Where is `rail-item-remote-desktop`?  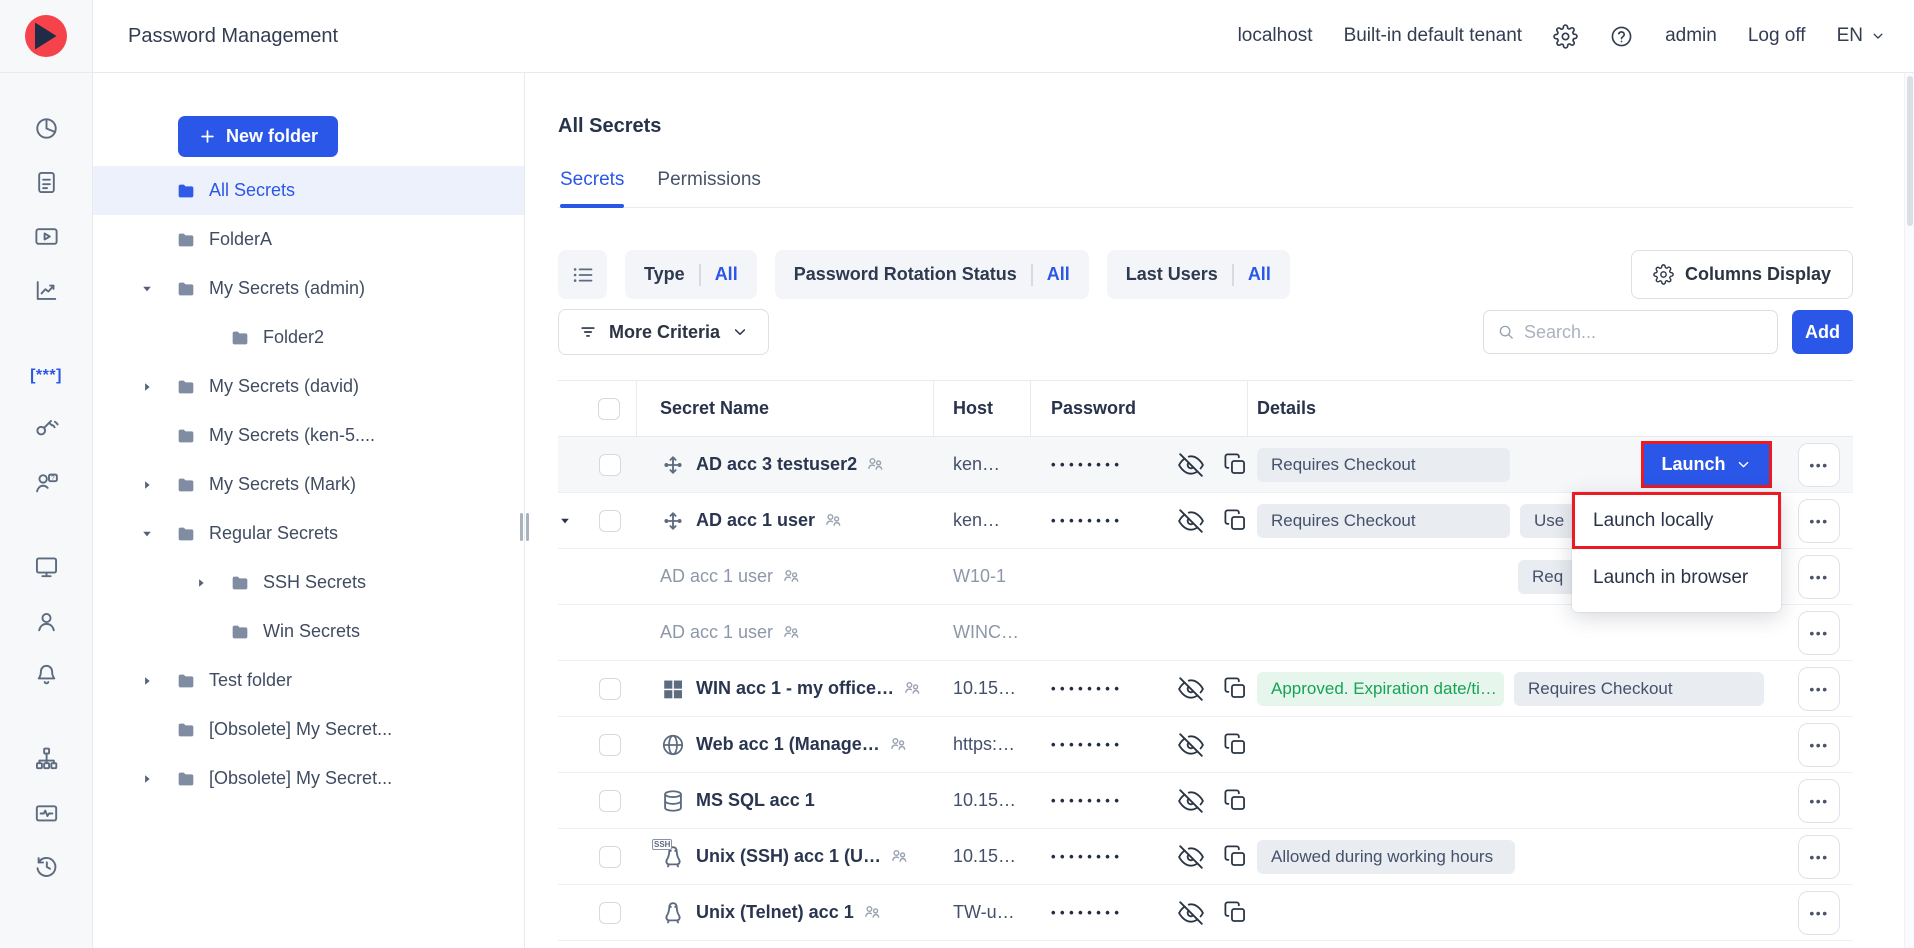 rail-item-remote-desktop is located at coordinates (46, 566).